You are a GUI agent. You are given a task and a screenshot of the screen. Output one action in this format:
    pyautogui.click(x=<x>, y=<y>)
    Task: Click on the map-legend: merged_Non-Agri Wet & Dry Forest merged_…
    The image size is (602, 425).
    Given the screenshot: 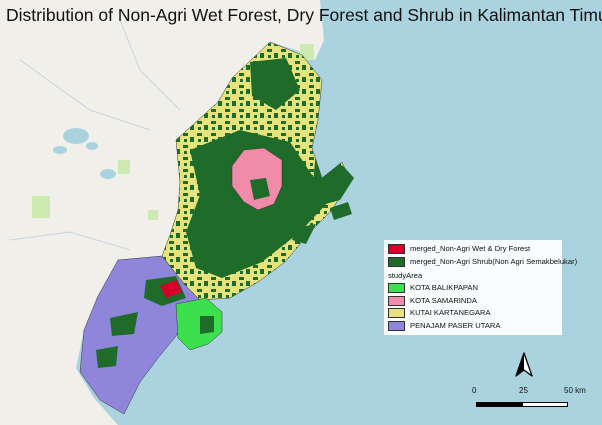 What is the action you would take?
    pyautogui.click(x=480, y=287)
    